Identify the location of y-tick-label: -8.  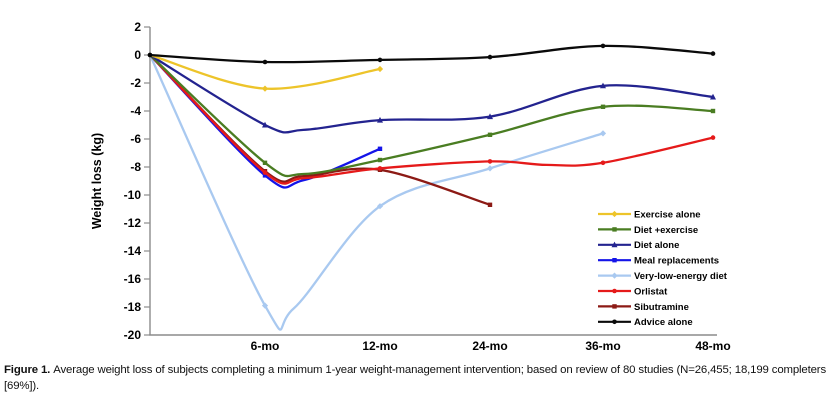
(135, 167).